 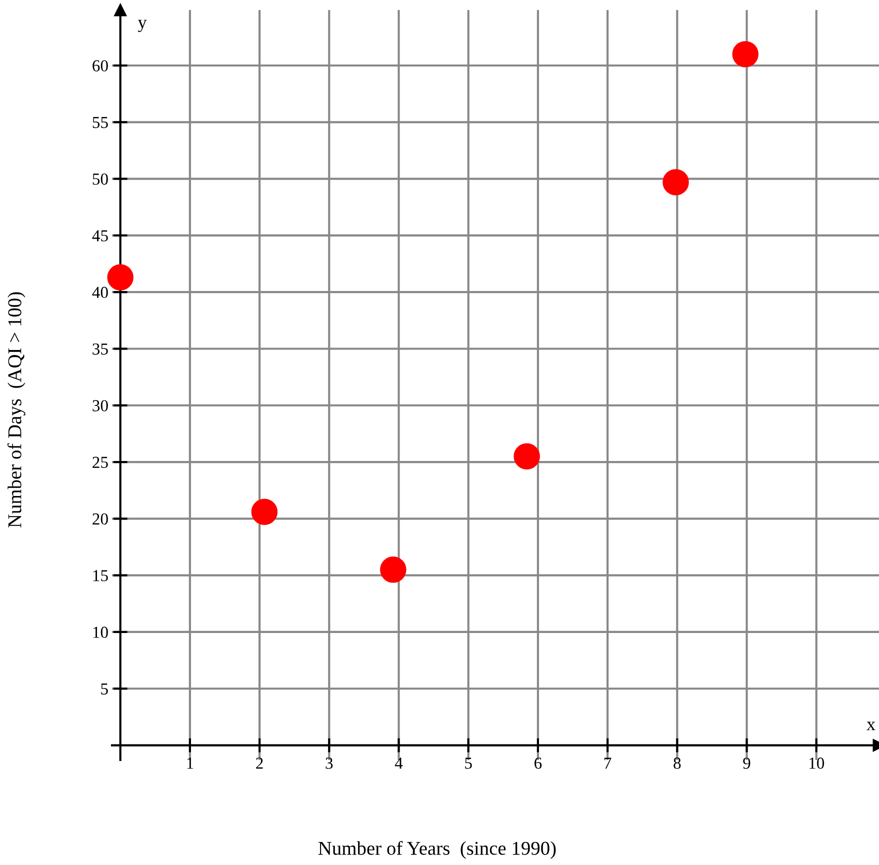 What do you see at coordinates (100, 519) in the screenshot?
I see `y-tick-label: 20` at bounding box center [100, 519].